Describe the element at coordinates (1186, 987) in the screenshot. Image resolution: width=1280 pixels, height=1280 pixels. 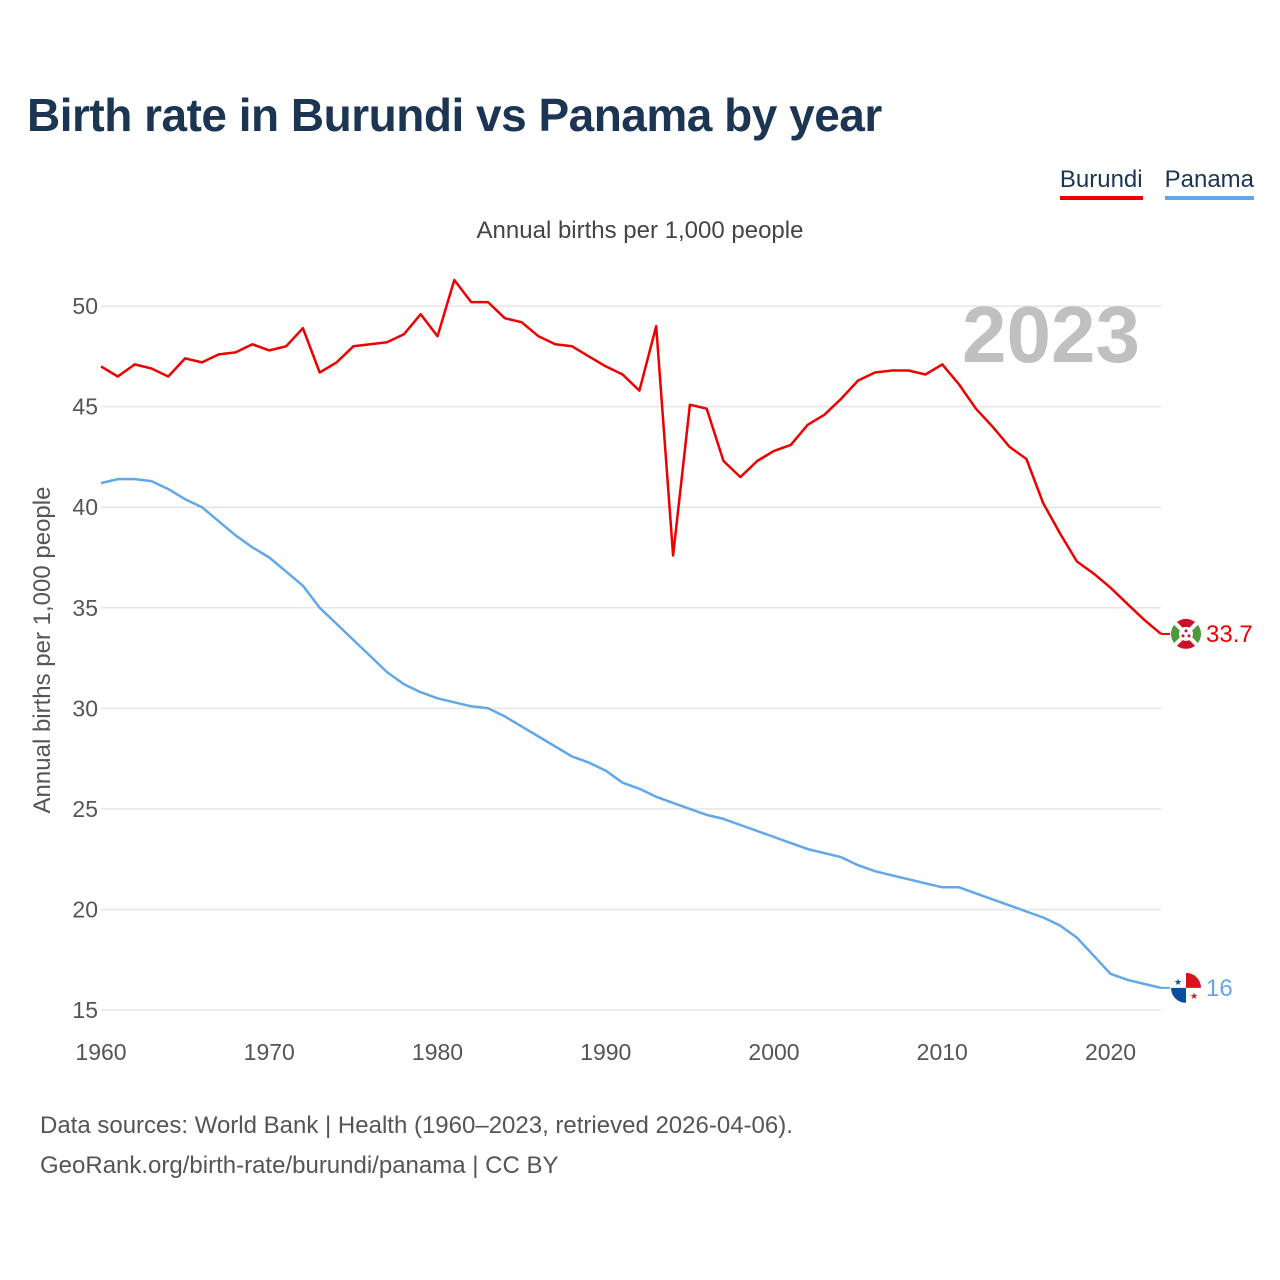
I see `panama-flag-icon: ★★` at that location.